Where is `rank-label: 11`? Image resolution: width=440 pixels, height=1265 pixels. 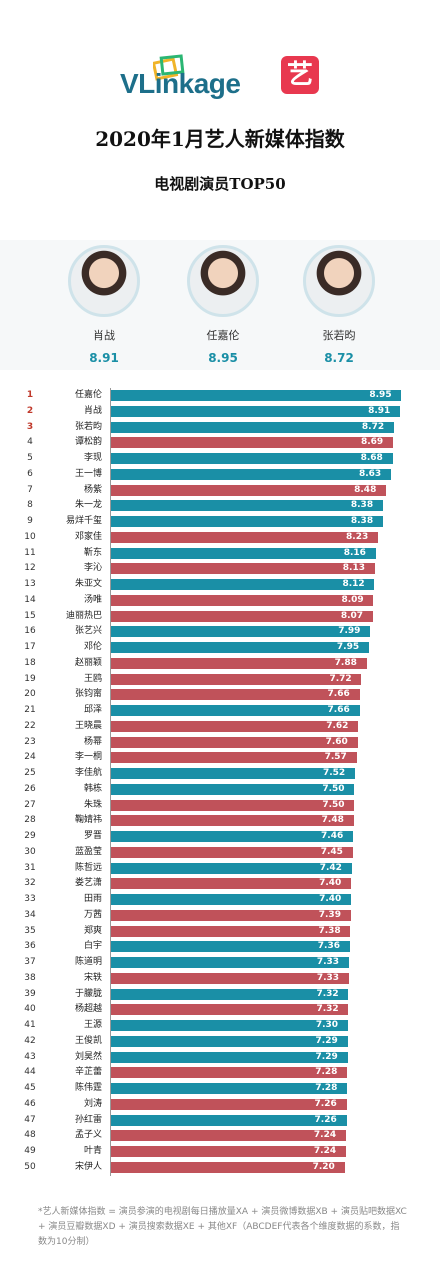
rank-label: 11 is located at coordinates (30, 552).